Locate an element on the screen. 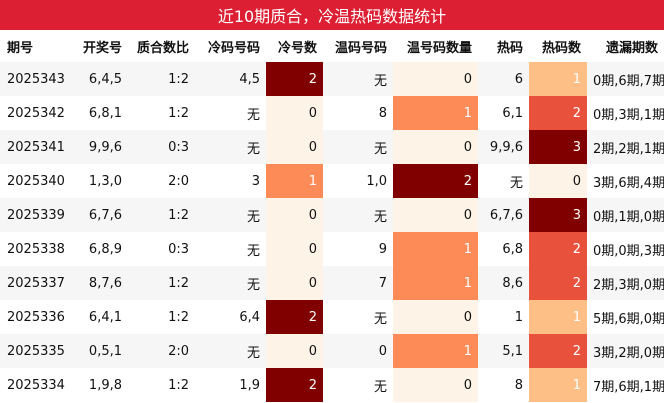 The height and width of the screenshot is (403, 664). cell-miss: 7期,6期,1期 is located at coordinates (625, 385).